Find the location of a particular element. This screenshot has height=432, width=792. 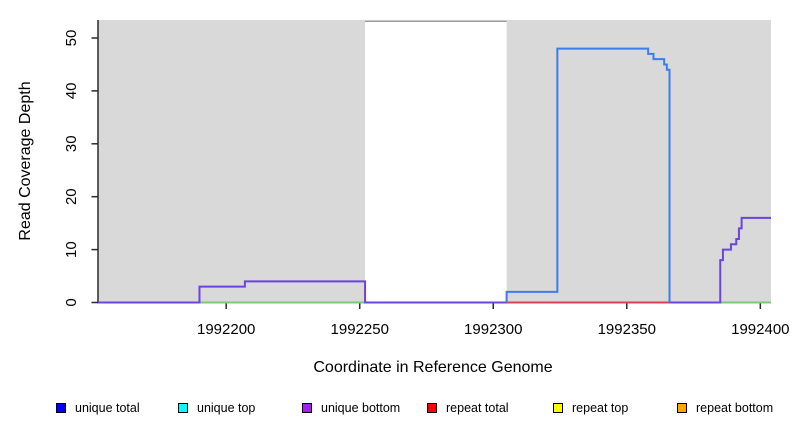

x-axis-title: Coordinate in Reference Genome is located at coordinates (433, 367).